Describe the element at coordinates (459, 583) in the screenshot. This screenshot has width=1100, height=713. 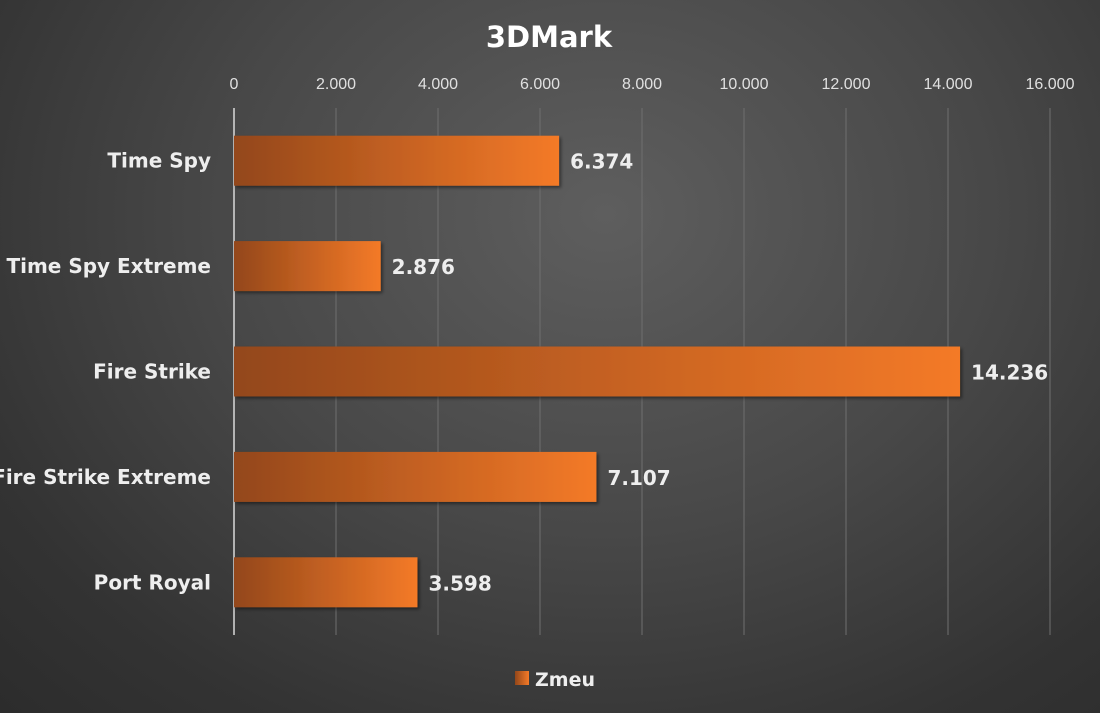
I see `data-label: 3.598` at that location.